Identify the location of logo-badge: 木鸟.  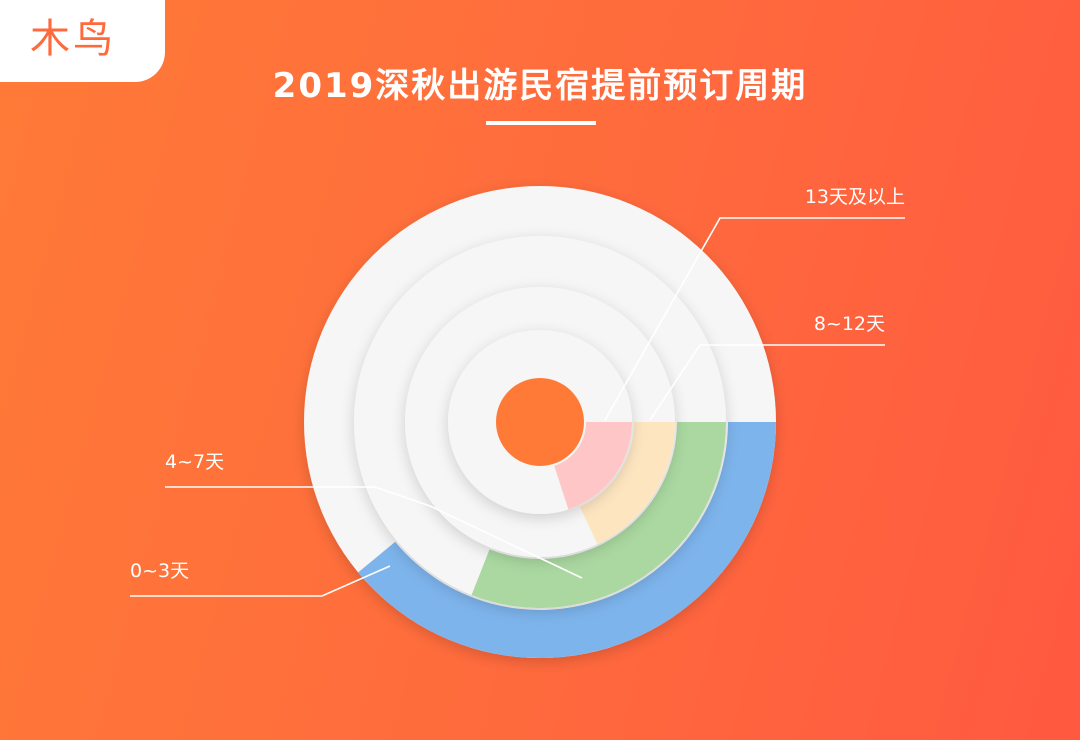
(82, 41).